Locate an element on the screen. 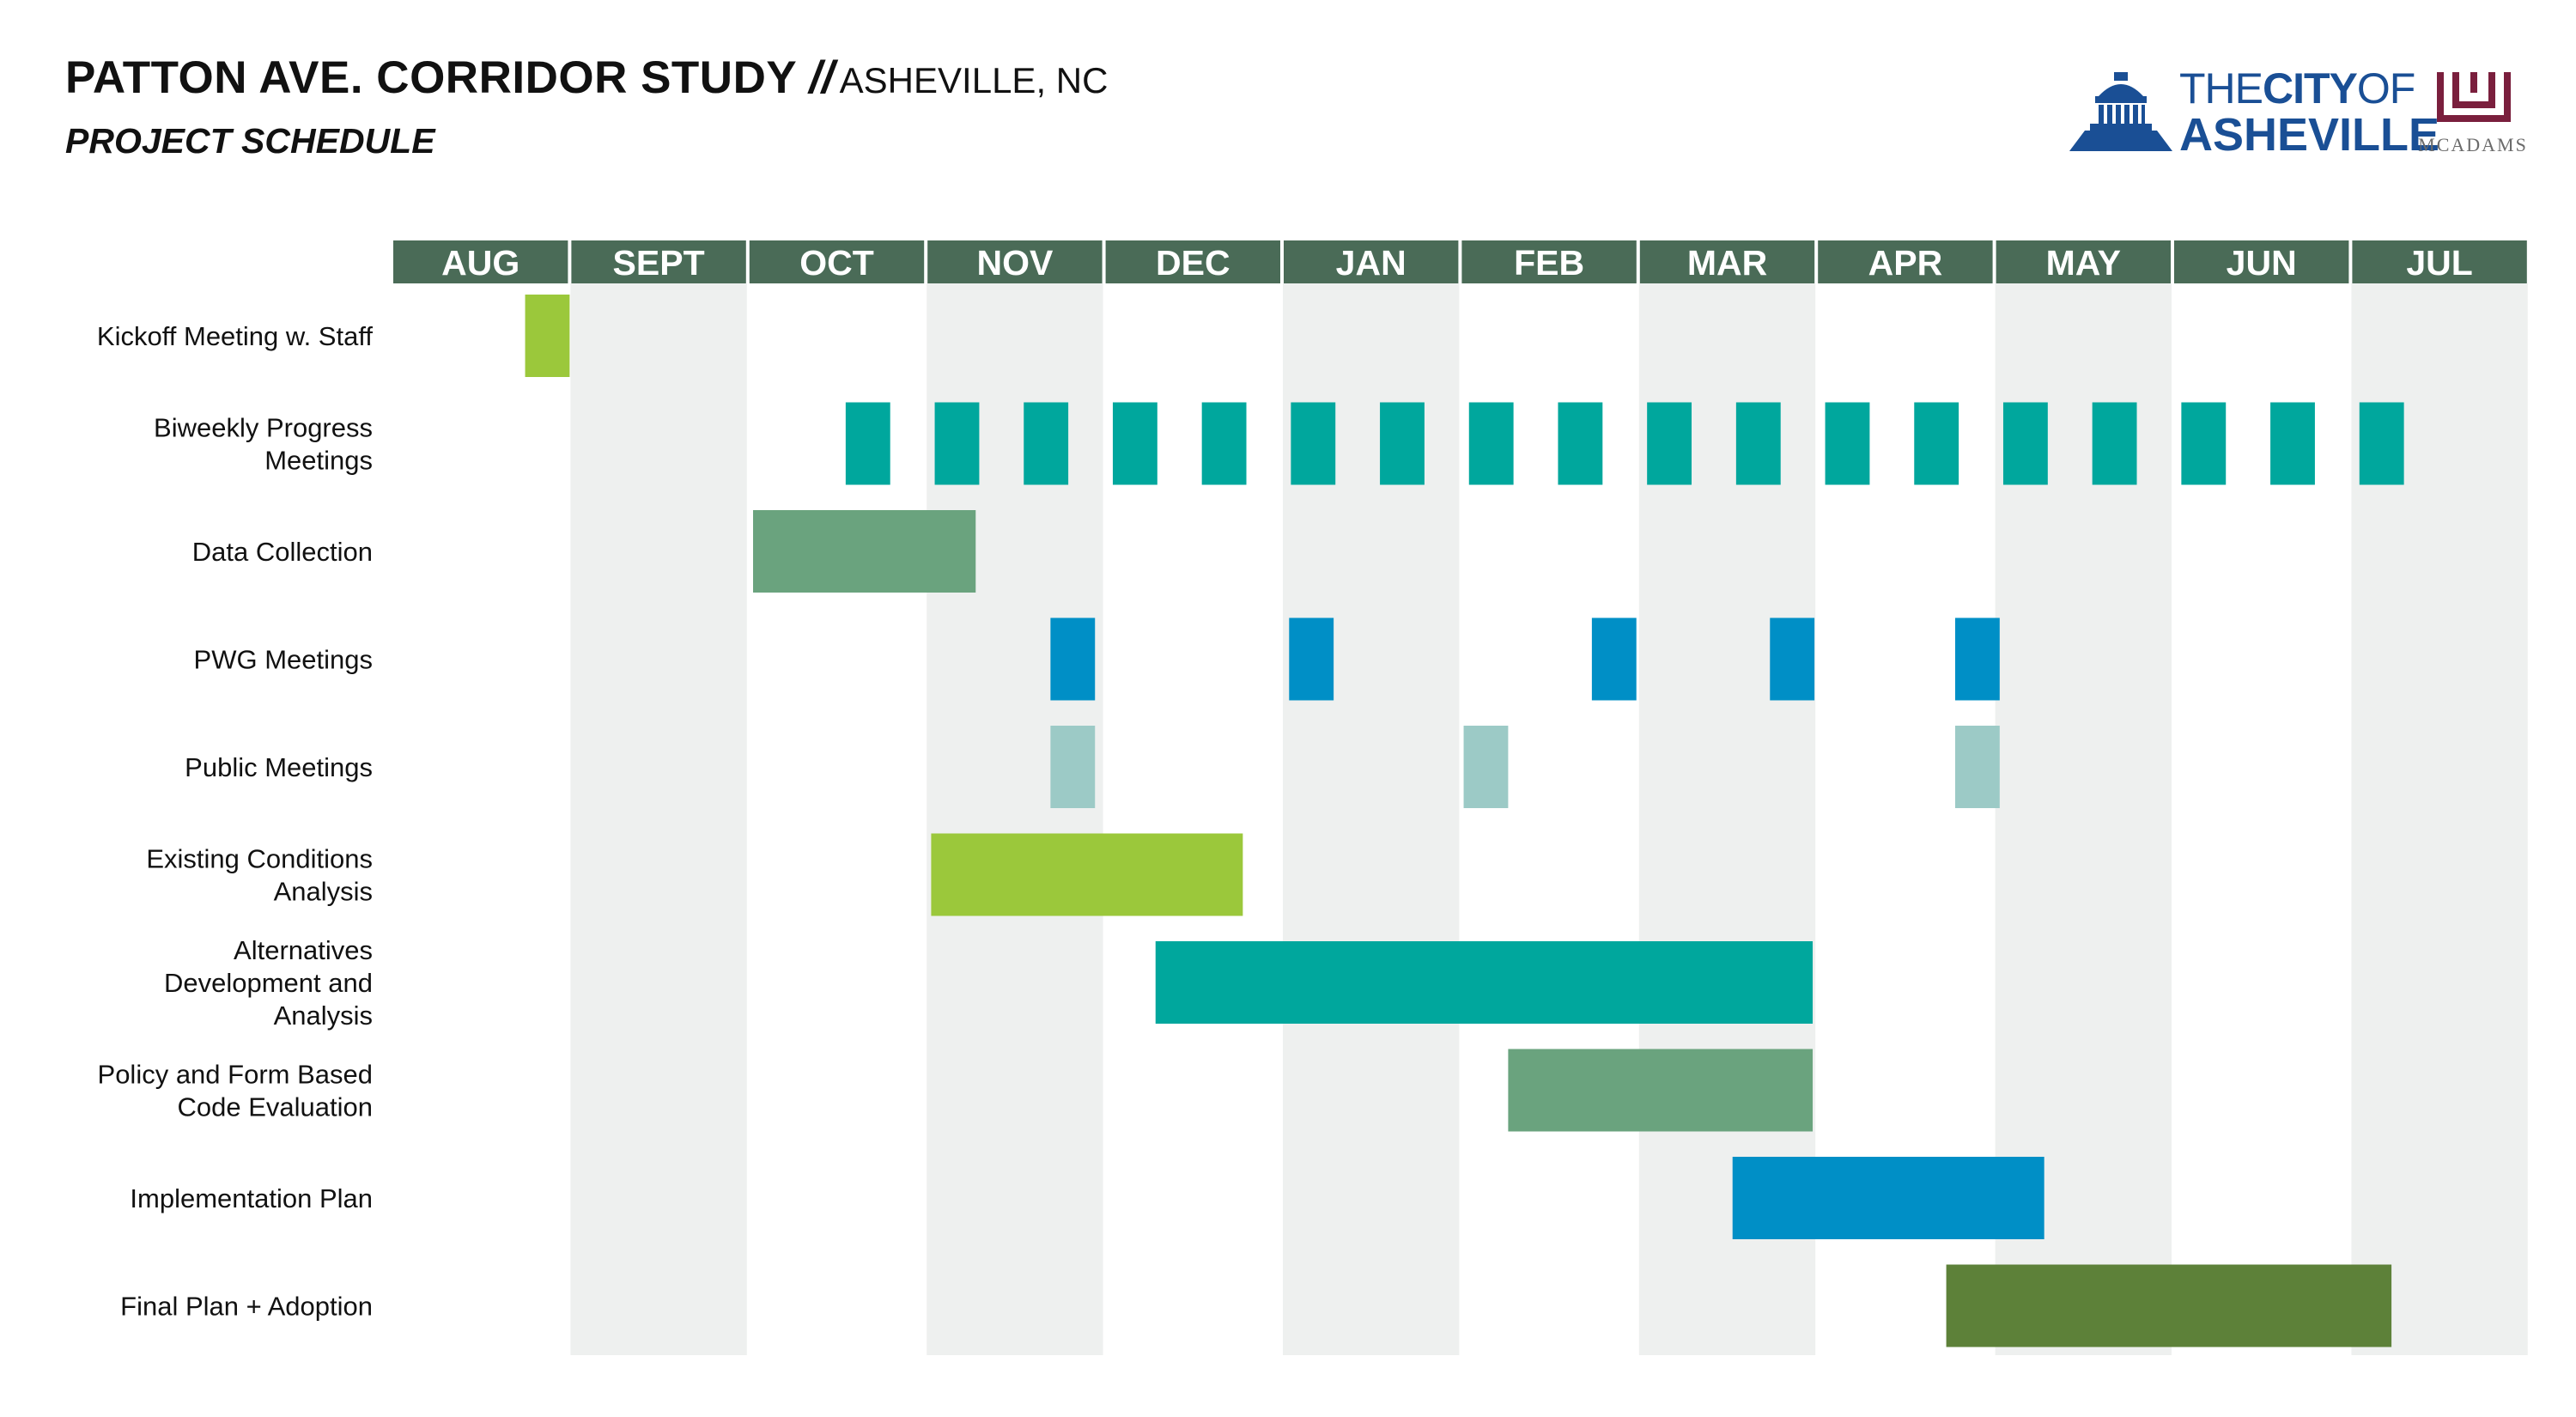  month-header-cell-aug is located at coordinates (481, 261).